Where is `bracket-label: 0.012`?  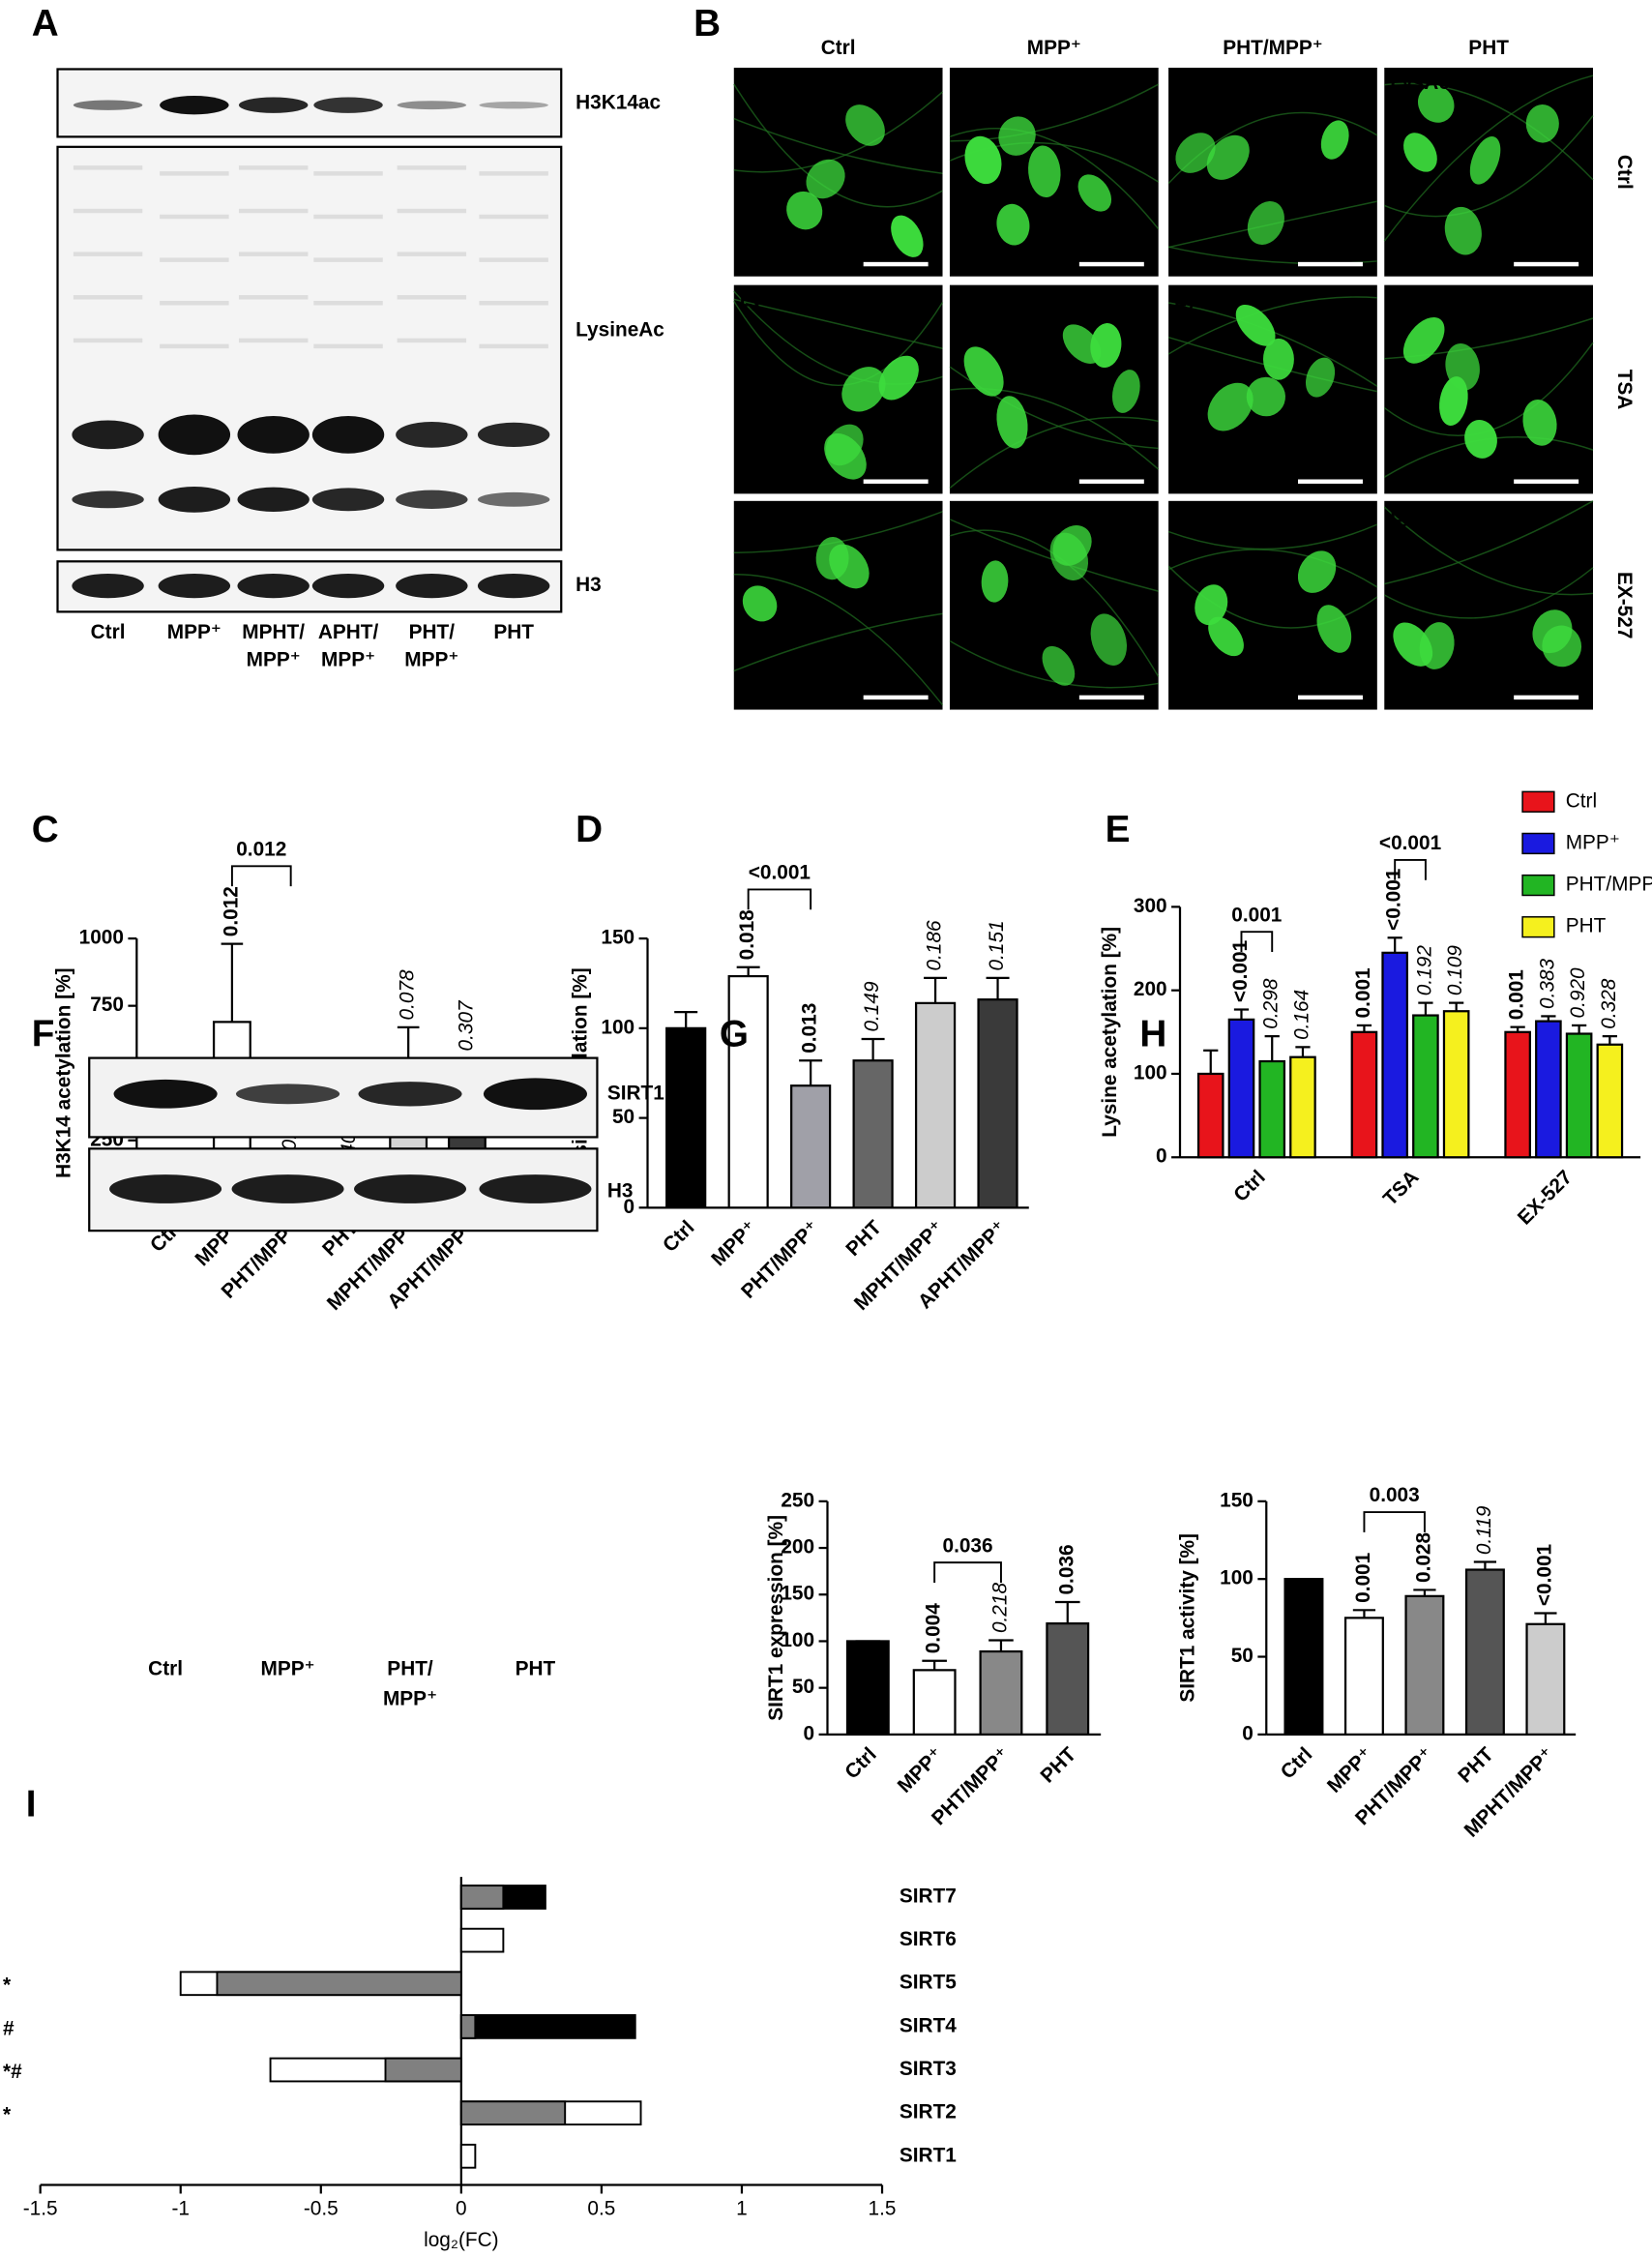 bracket-label: 0.012 is located at coordinates (261, 849).